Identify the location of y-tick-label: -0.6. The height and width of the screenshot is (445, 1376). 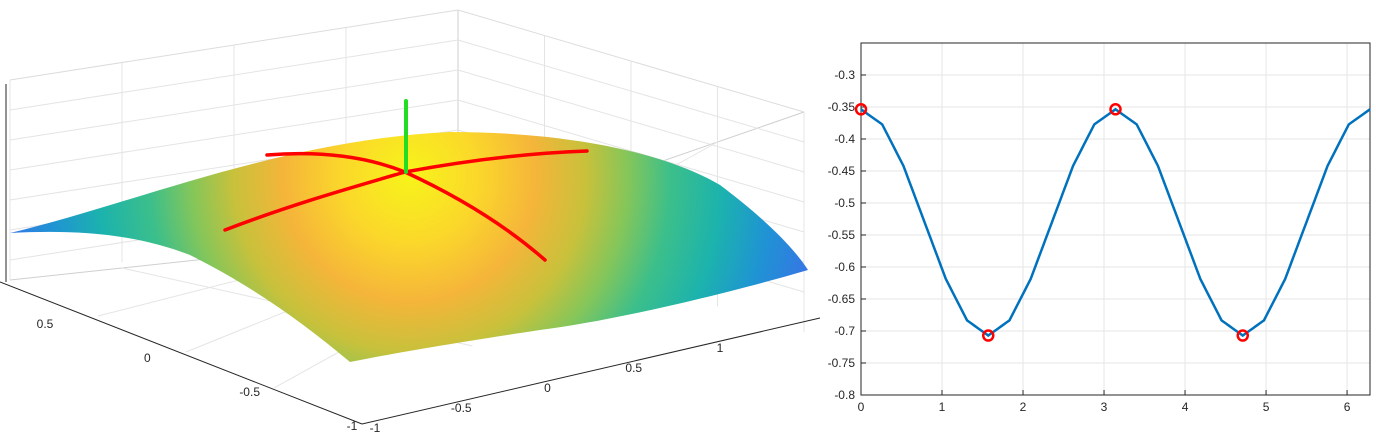
(844, 267).